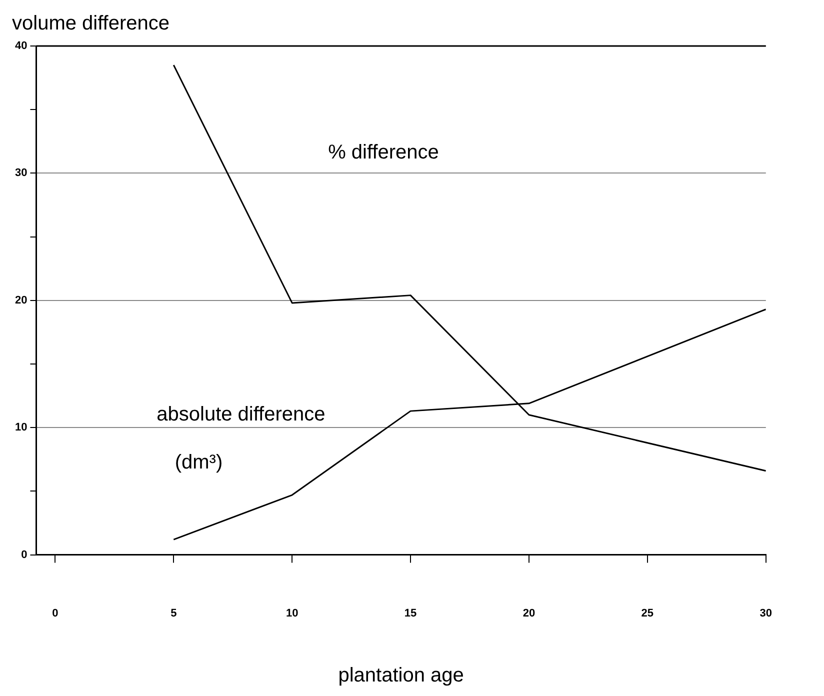  I want to click on x-tick-label: 30, so click(766, 613).